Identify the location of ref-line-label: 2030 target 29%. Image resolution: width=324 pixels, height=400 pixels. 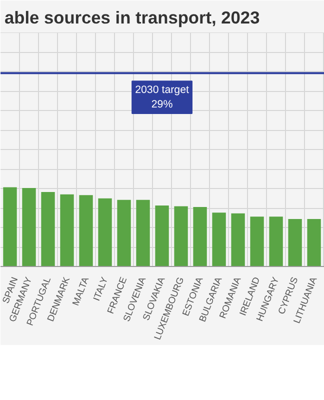
(162, 97).